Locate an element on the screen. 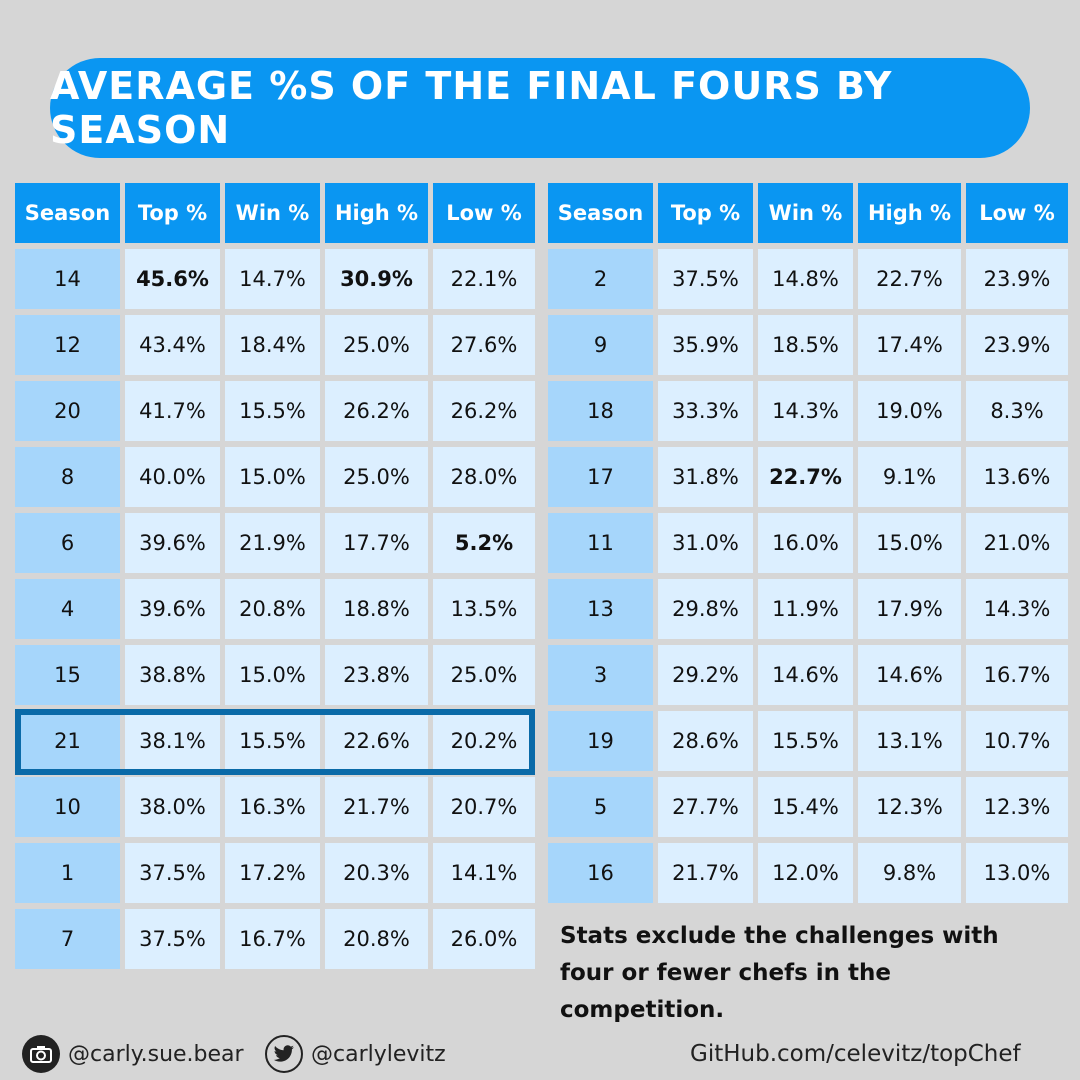 The height and width of the screenshot is (1080, 1080). instagram-handle-group: @carly.sue.bear is located at coordinates (133, 1054).